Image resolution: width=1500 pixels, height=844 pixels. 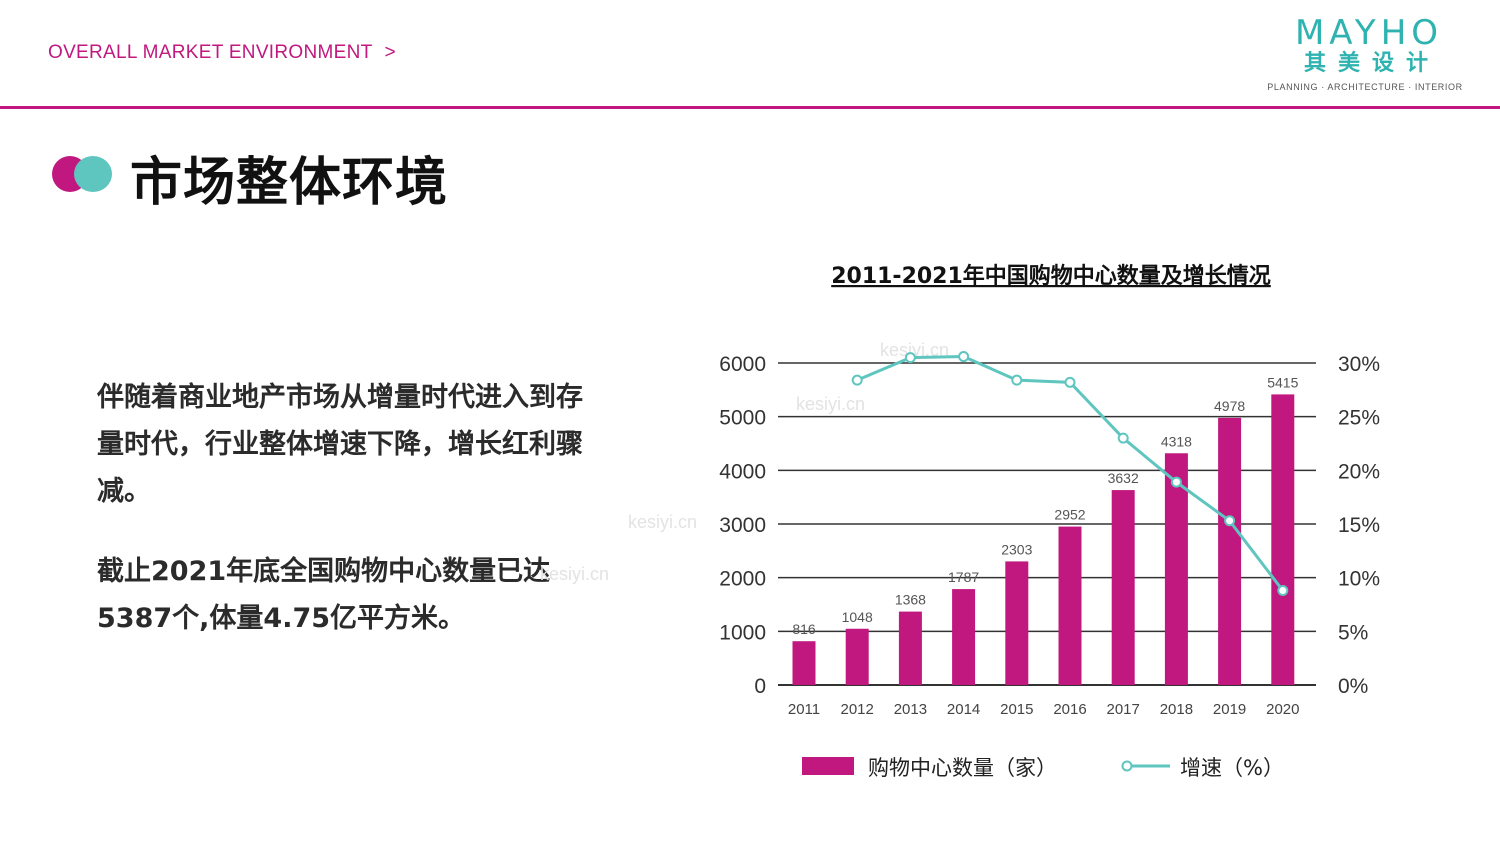 I want to click on logo-tagline: PLANNING · ARCHITECTURE · INTERIOR, so click(x=1365, y=87).